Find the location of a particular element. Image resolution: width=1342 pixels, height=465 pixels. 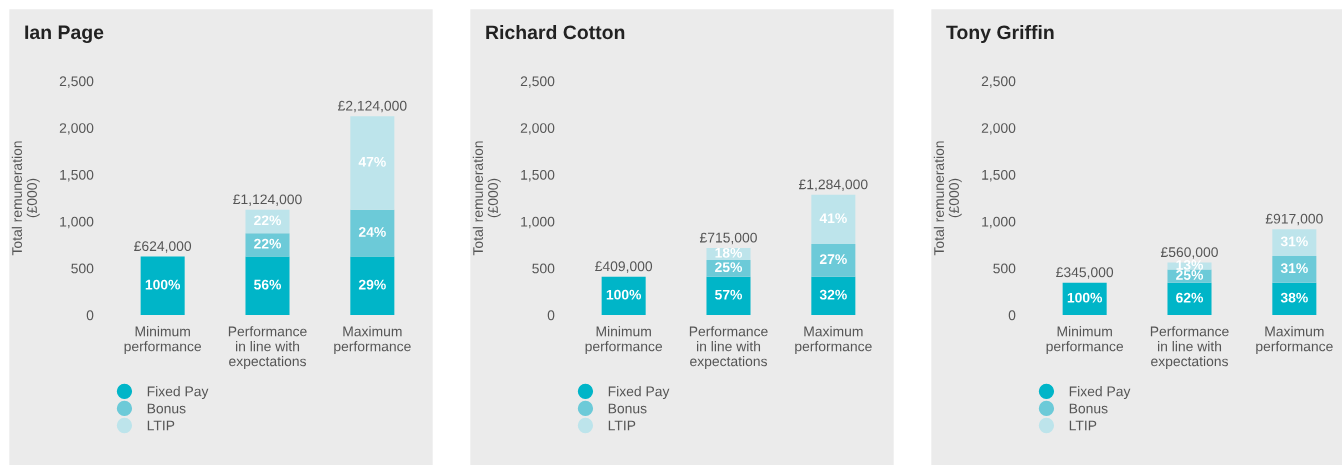

total-label: £560,000 is located at coordinates (1189, 253).